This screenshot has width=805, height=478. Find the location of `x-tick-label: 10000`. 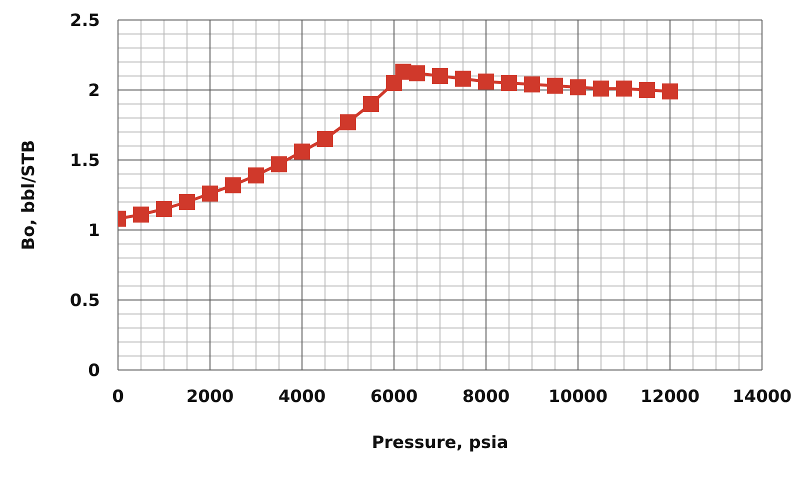

x-tick-label: 10000 is located at coordinates (578, 397).